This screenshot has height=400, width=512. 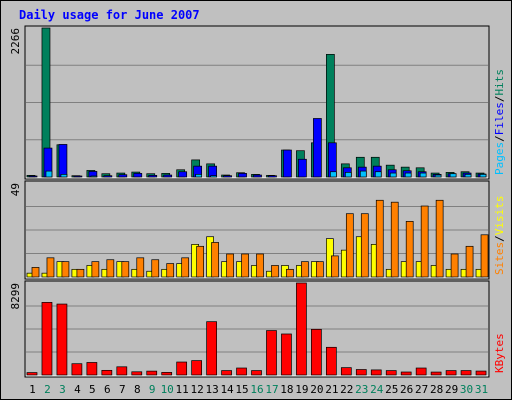 What do you see at coordinates (499, 138) in the screenshot?
I see `legend-entry-3: /` at bounding box center [499, 138].